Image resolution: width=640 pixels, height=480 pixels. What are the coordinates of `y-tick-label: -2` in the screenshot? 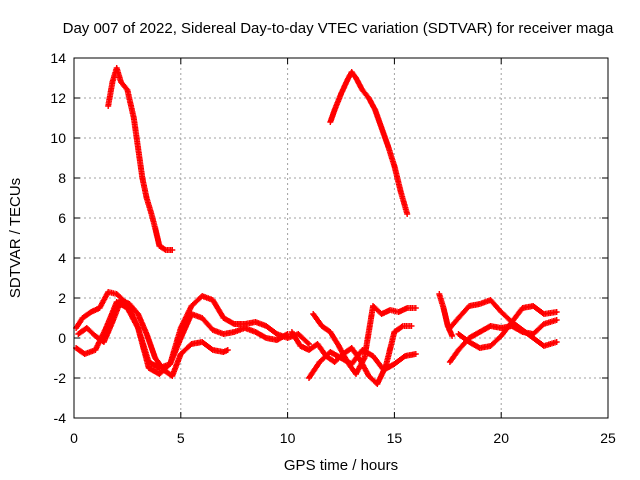 It's located at (60, 378).